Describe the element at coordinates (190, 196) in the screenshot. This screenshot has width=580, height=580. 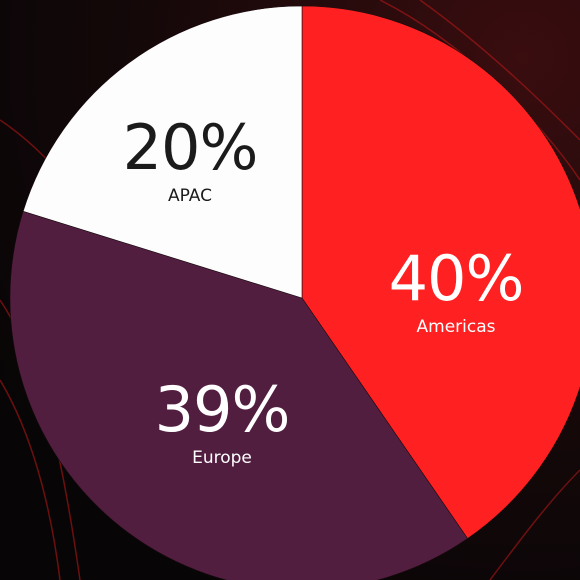
I see `category-label: APAC` at that location.